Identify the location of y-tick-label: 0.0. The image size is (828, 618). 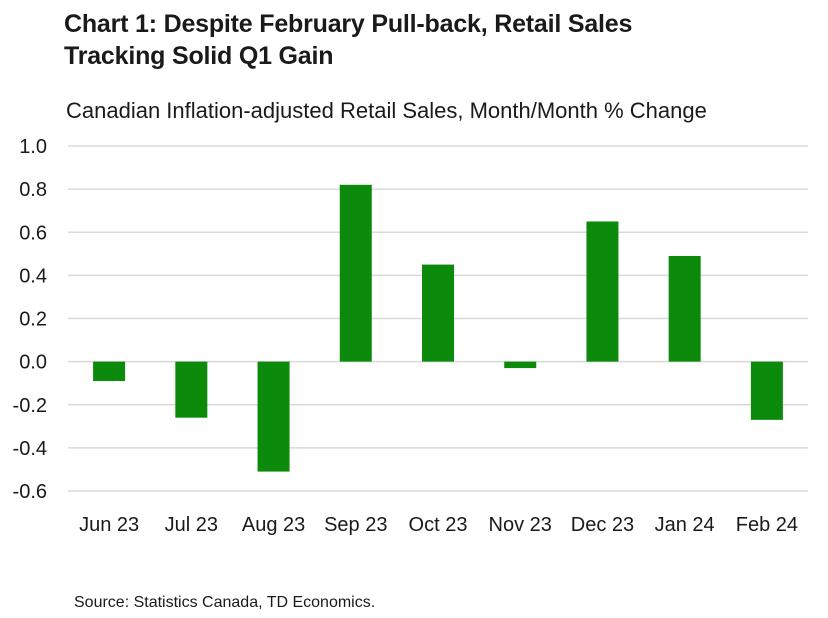
(33, 363).